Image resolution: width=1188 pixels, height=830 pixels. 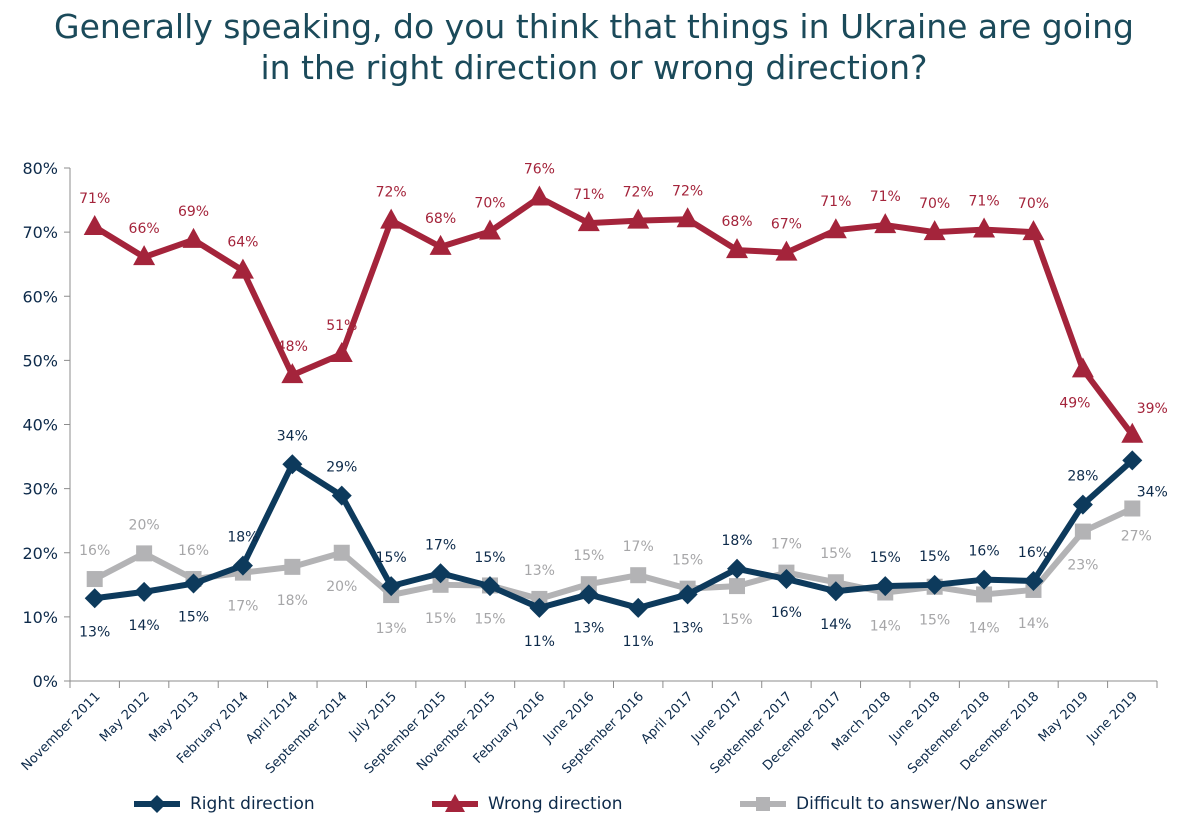 What do you see at coordinates (949, 733) in the screenshot?
I see `x-tick-label: September 2018` at bounding box center [949, 733].